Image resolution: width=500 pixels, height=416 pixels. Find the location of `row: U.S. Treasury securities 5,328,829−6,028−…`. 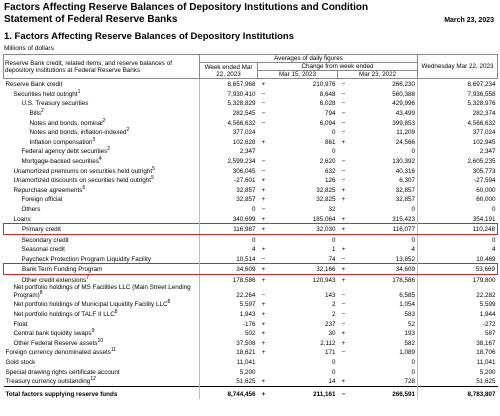

row: U.S. Treasury securities 5,328,829−6,028−… is located at coordinates (251, 103).